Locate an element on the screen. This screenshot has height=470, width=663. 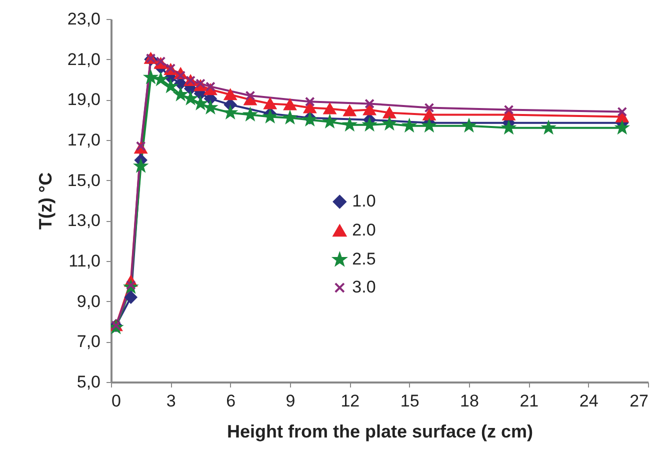
y-tick-label: 21,0 is located at coordinates (83, 59).